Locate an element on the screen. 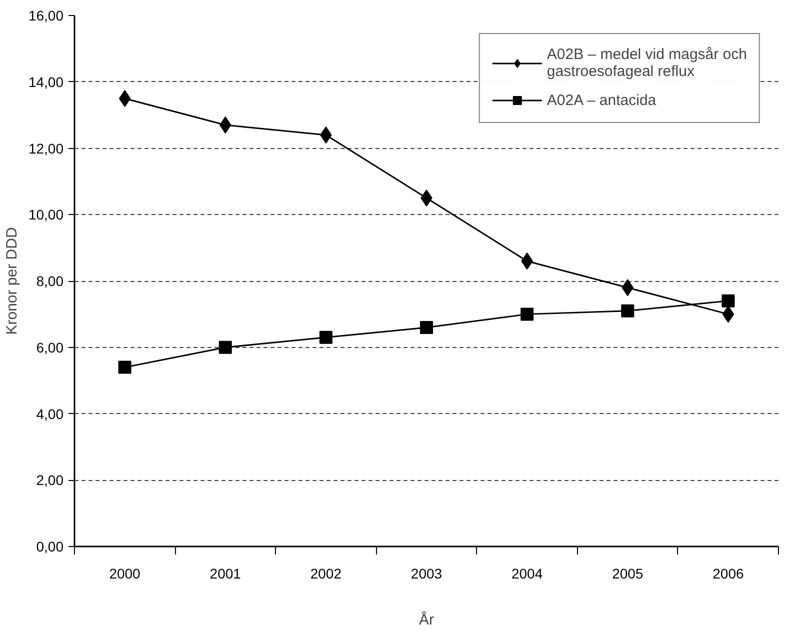 The width and height of the screenshot is (793, 631). legend-label: A02B – medel vid magsår och gastroesofageal reflux is located at coordinates (646, 63).